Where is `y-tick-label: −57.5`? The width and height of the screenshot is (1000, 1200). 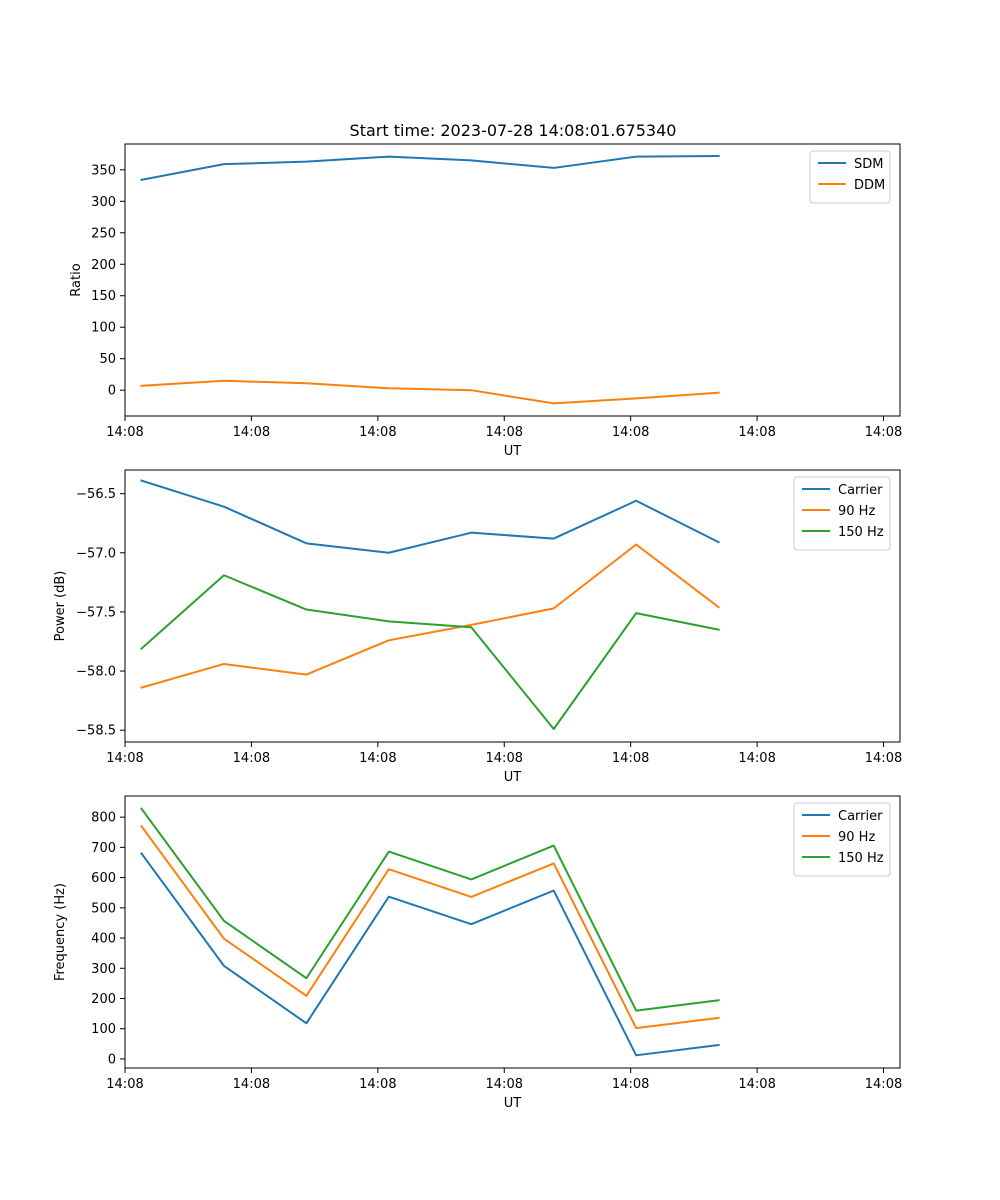
y-tick-label: −57.5 is located at coordinates (96, 612).